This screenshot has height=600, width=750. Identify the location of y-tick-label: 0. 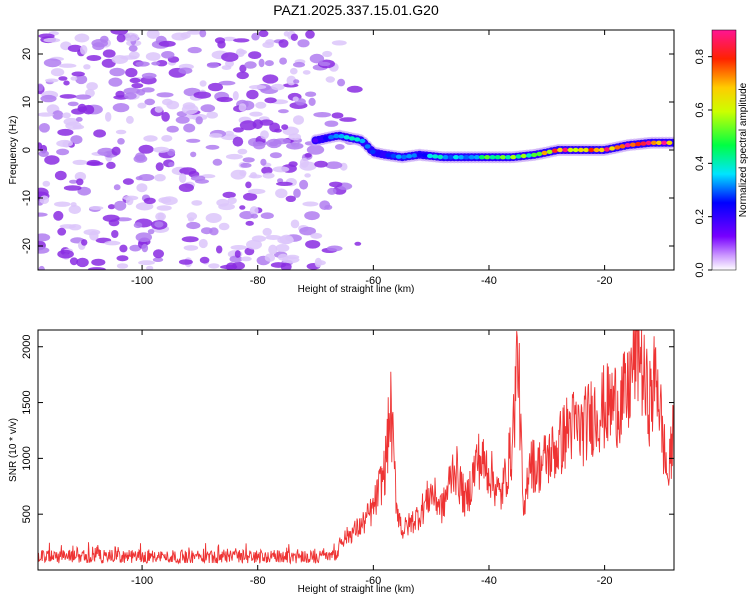
(27, 150).